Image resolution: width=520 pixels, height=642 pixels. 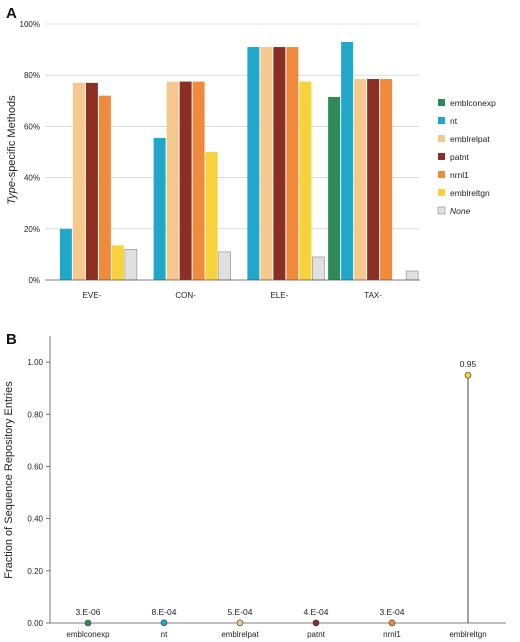 What do you see at coordinates (373, 295) in the screenshot?
I see `category-label: TAX-` at bounding box center [373, 295].